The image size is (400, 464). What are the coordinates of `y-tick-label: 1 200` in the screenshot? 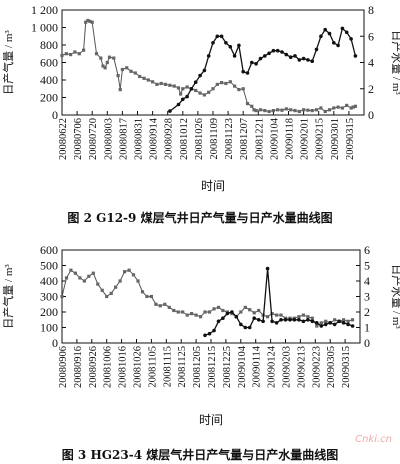 It's located at (44, 10).